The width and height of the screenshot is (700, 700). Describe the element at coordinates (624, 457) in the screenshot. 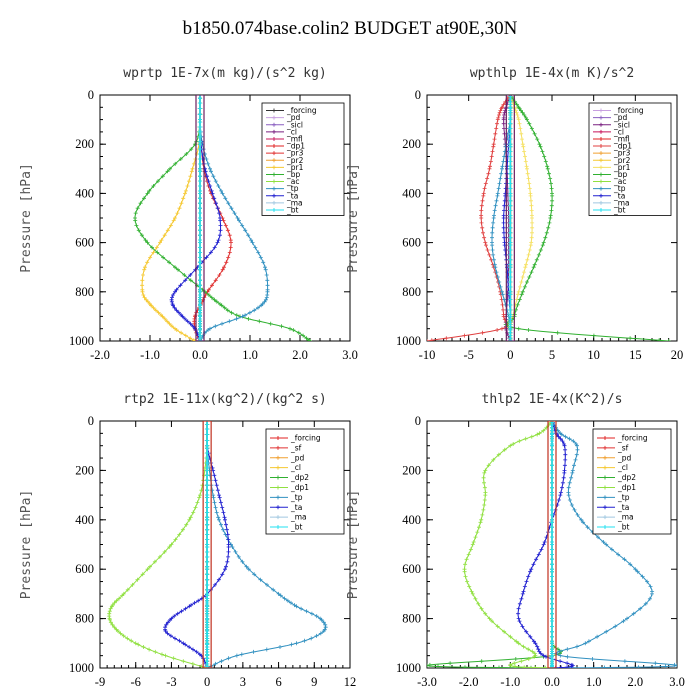

I see `legend-label: _pd` at that location.